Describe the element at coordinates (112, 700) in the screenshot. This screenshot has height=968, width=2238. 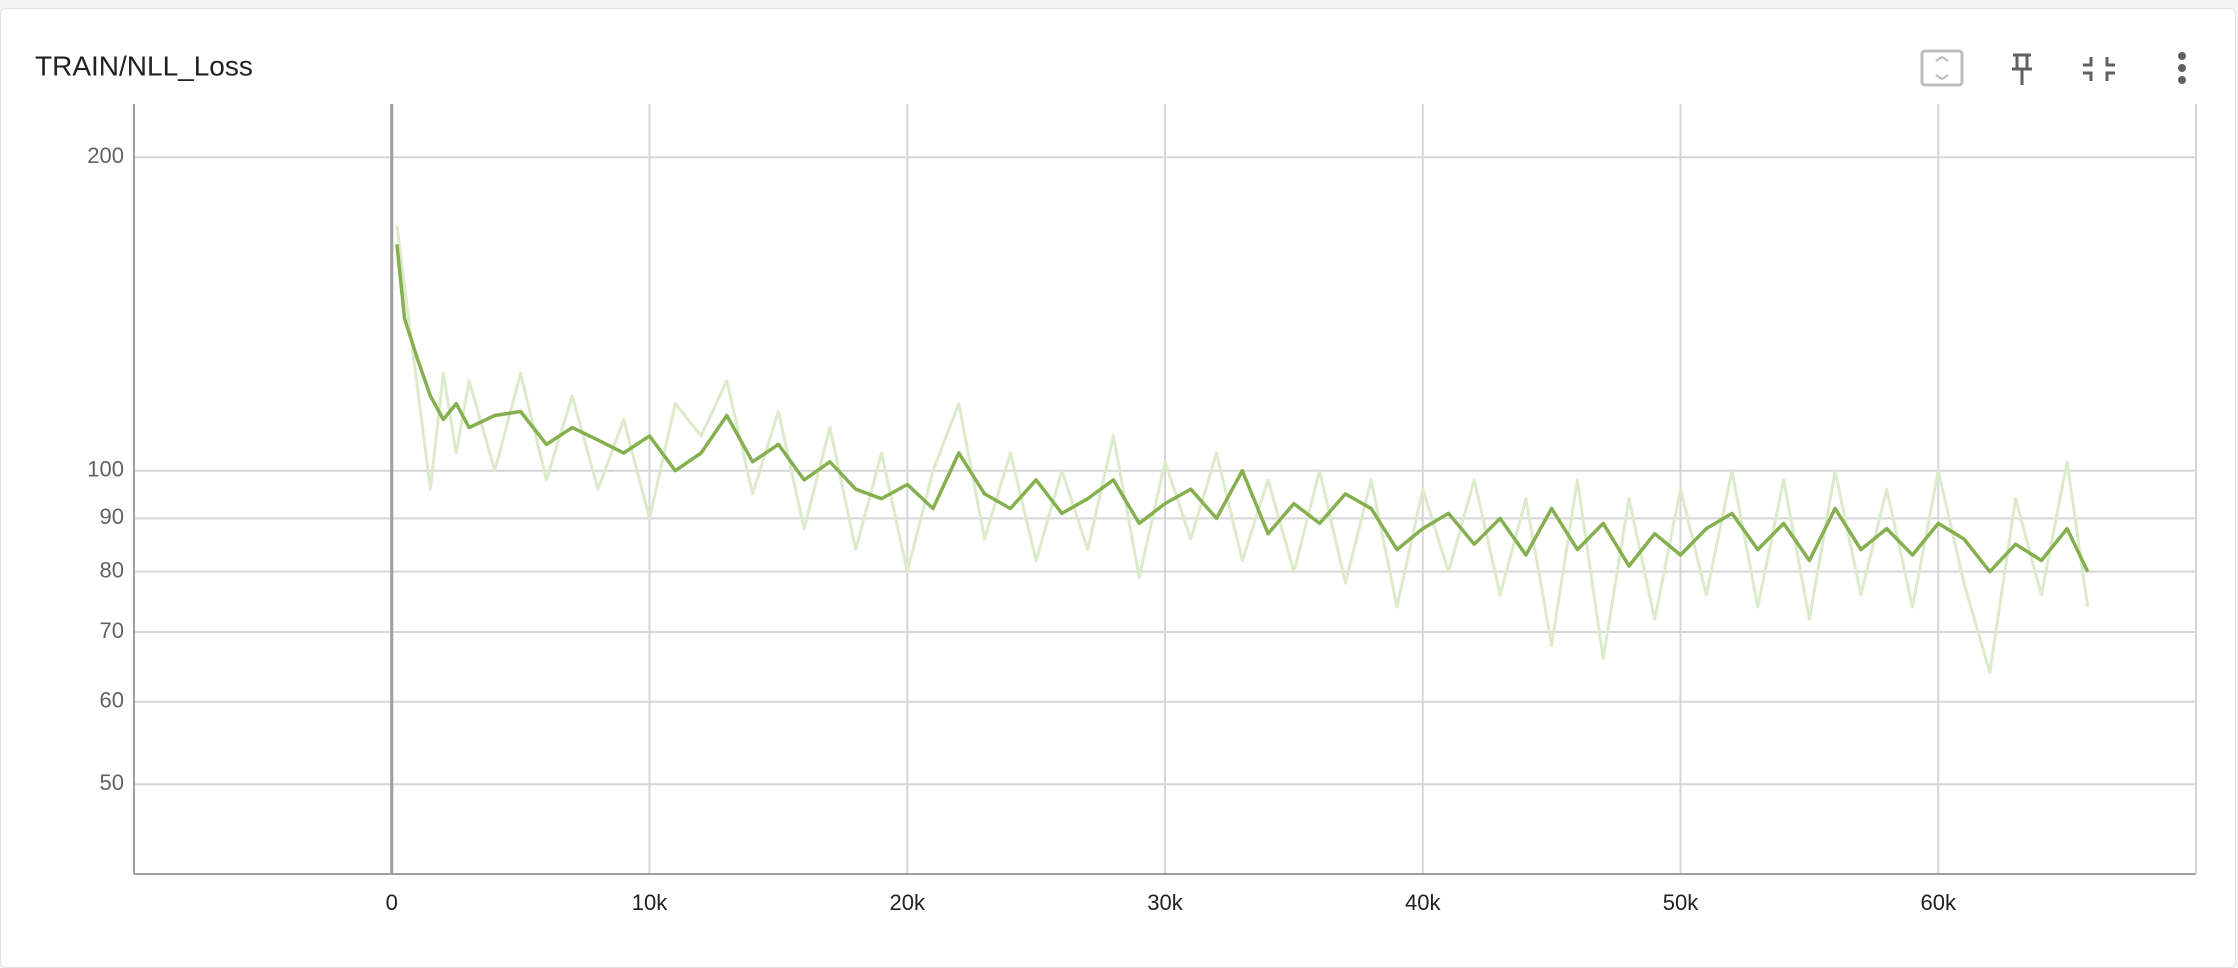
I see `y-tick-label: 60` at that location.